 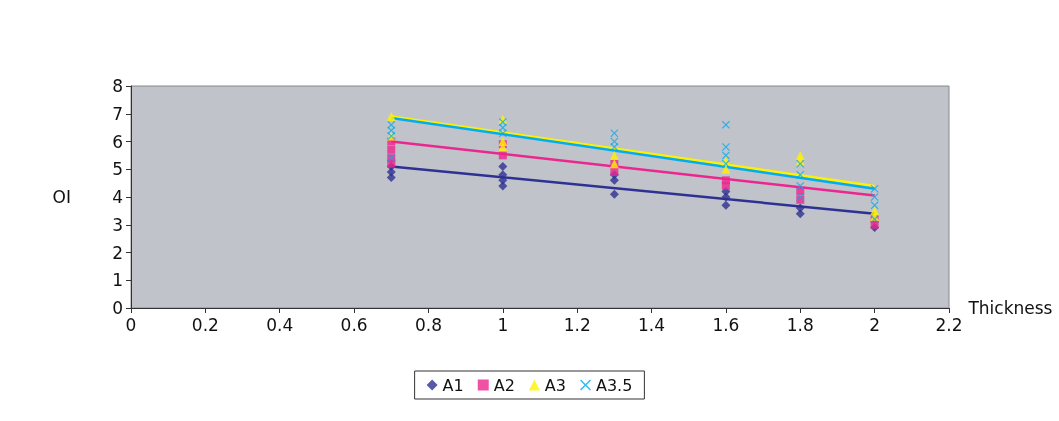 I want to click on y-tick-label: 8, so click(x=117, y=86).